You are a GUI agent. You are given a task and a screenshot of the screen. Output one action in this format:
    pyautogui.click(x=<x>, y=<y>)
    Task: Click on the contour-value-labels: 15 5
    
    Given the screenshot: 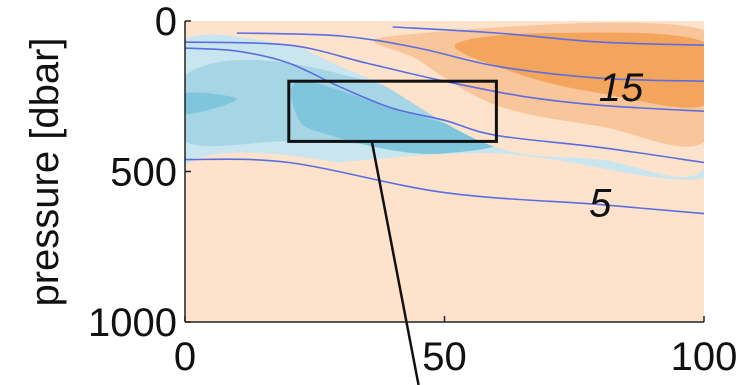 What is the action you would take?
    pyautogui.click(x=616, y=146)
    